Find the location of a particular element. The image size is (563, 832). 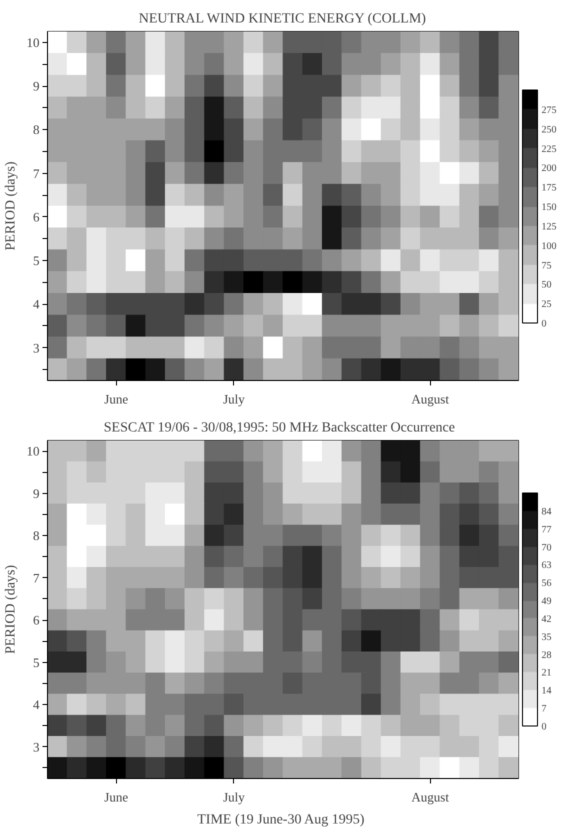

color-bar-label: 150 is located at coordinates (549, 207).